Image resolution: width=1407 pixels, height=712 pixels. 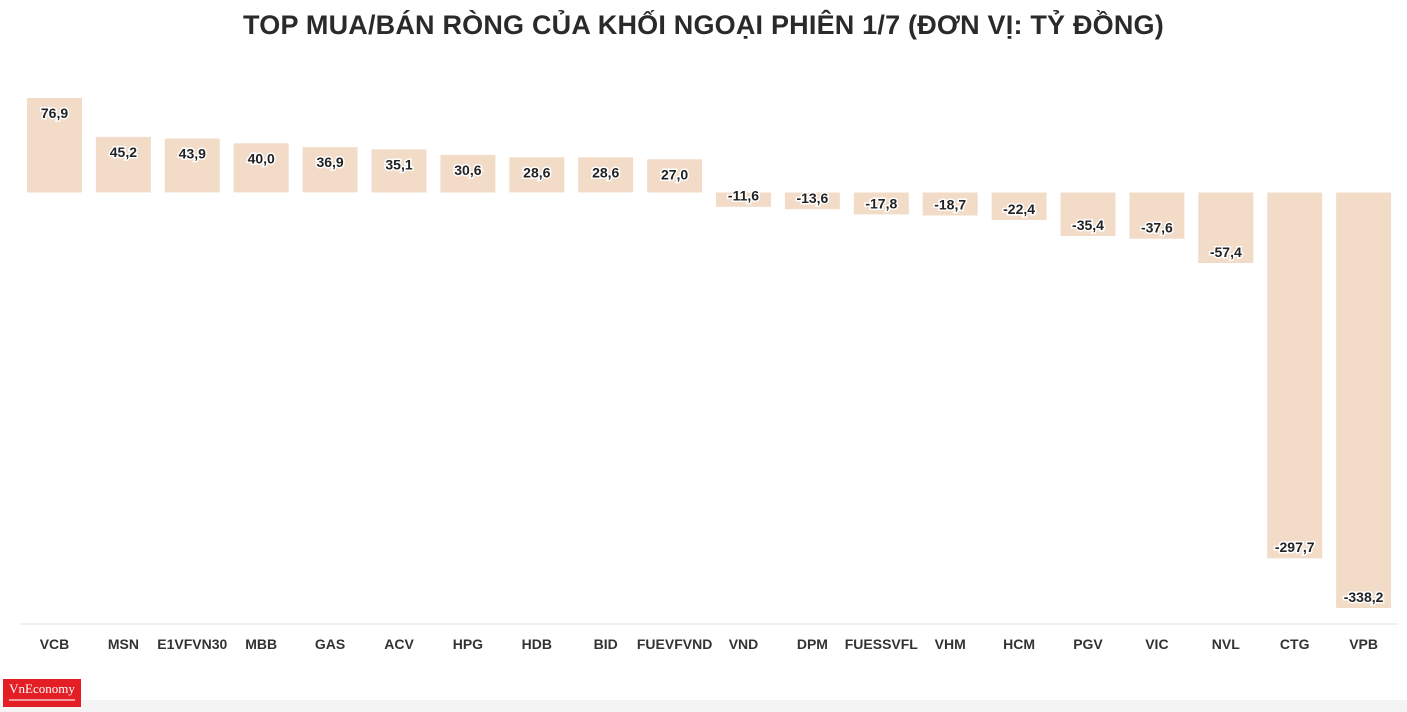 I want to click on bar-vic, so click(x=1157, y=215).